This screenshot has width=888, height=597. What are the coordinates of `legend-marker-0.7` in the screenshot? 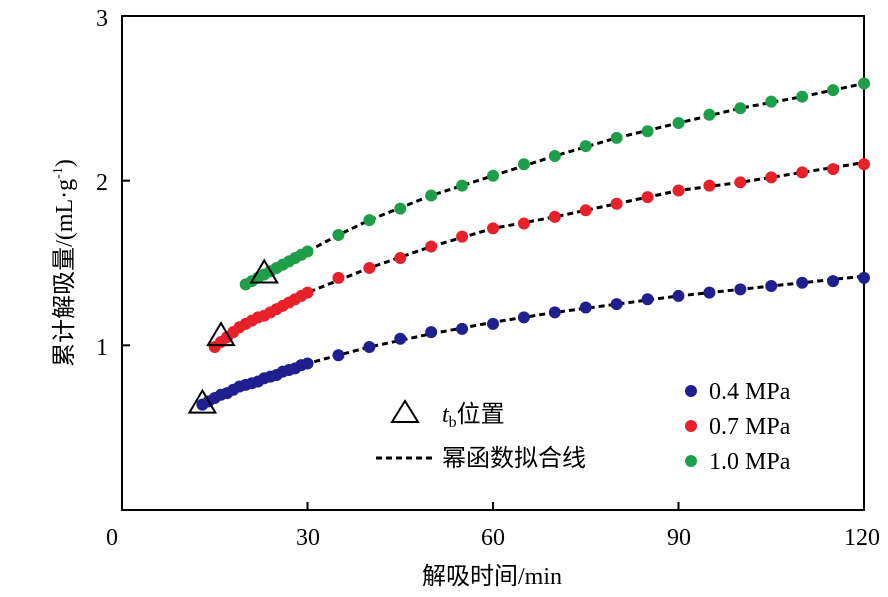 It's located at (691, 426).